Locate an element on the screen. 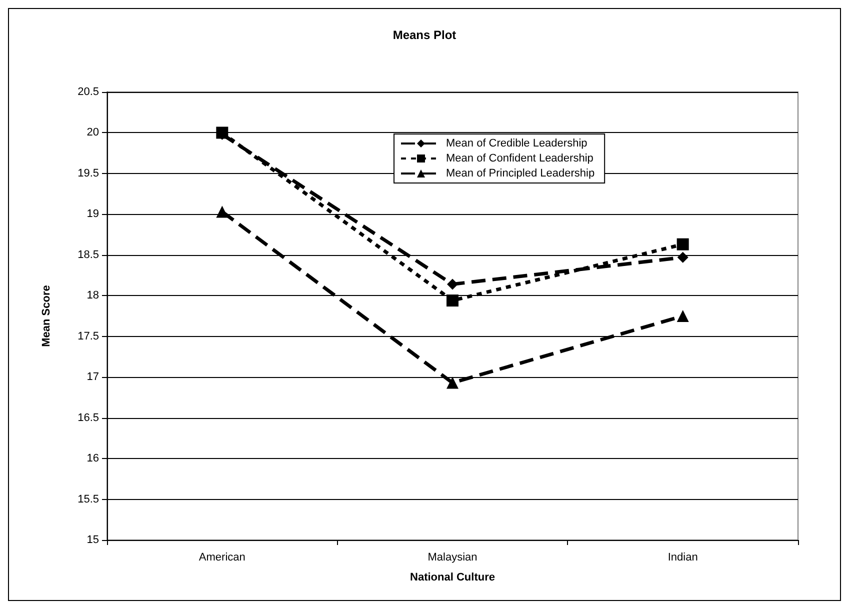 The width and height of the screenshot is (849, 609). chart-title: Means Plot is located at coordinates (424, 35).